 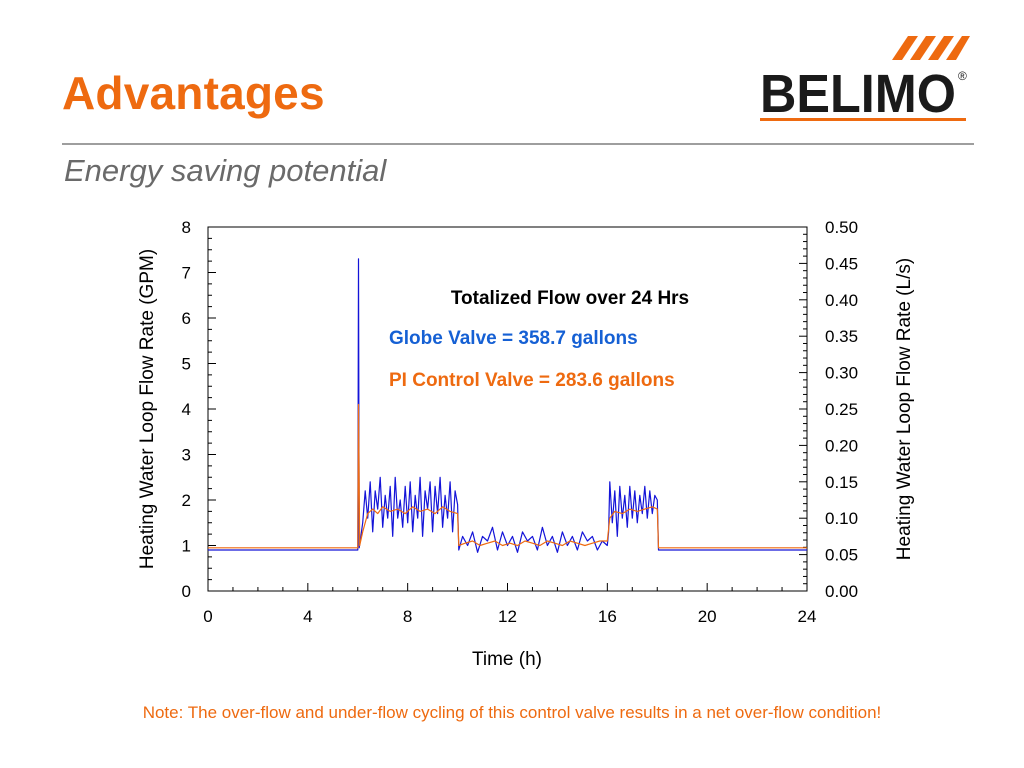 What do you see at coordinates (841, 227) in the screenshot?
I see `y2-tick-label: 0.50` at bounding box center [841, 227].